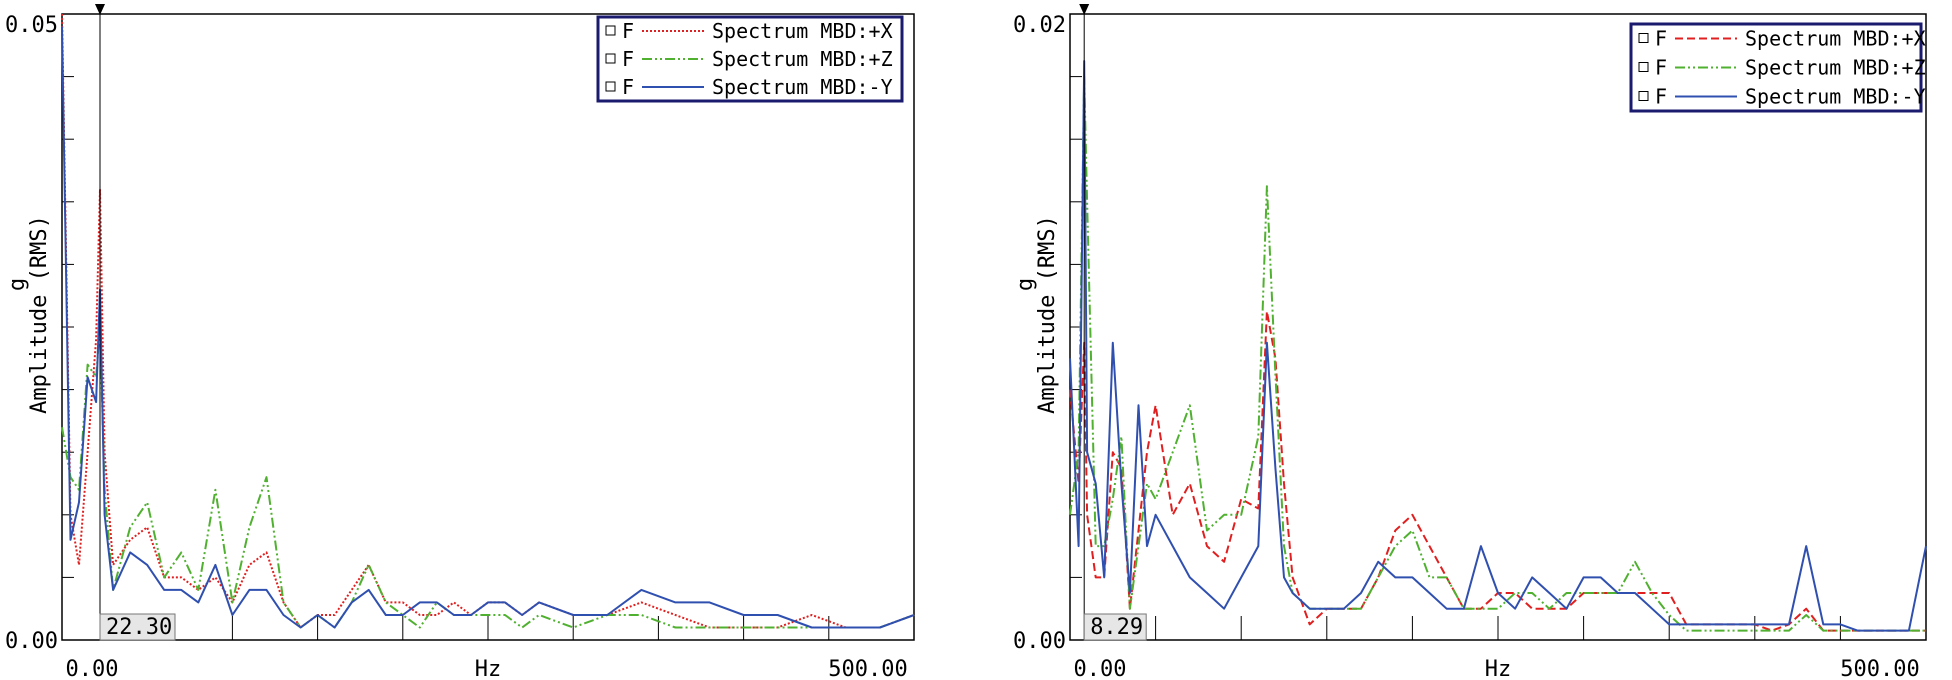 Image resolution: width=1952 pixels, height=680 pixels. I want to click on y-tick-label-max: 0.02, so click(1039, 25).